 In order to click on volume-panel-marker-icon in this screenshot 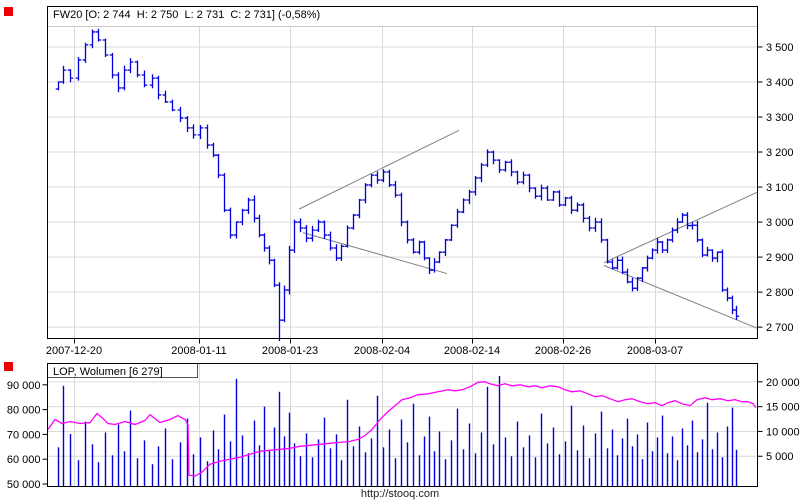, I will do `click(8, 366)`.